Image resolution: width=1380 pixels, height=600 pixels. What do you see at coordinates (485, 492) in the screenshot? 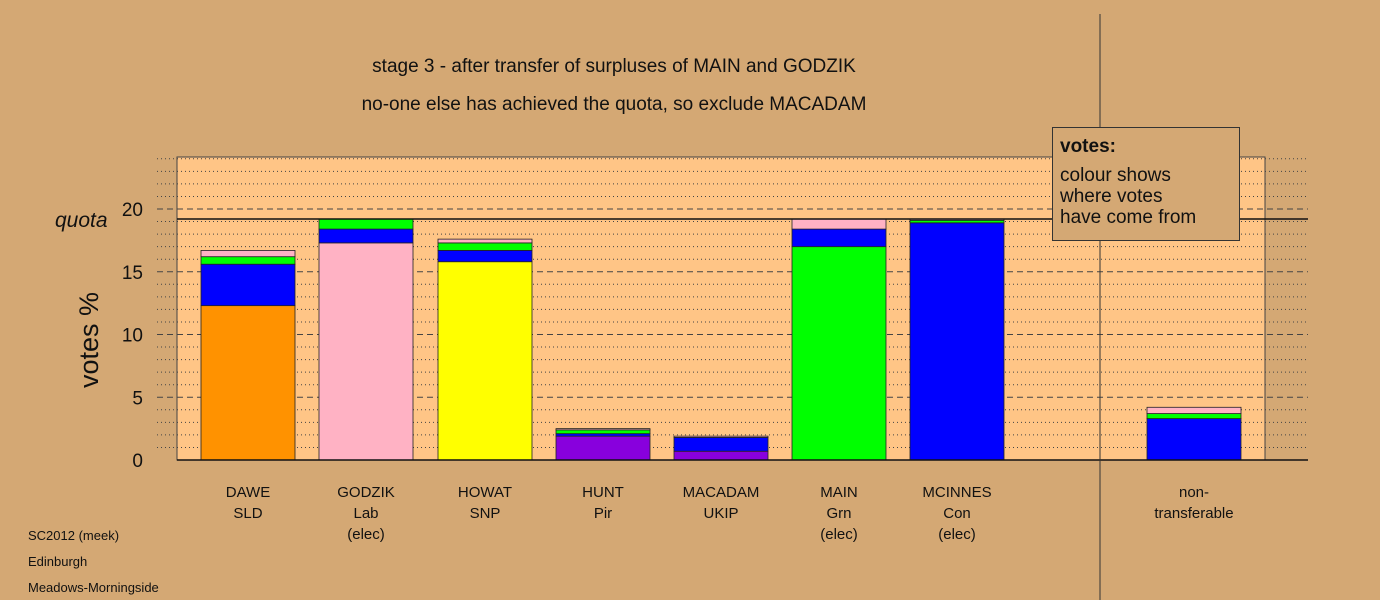
I see `candidate-name-label: HOWAT` at bounding box center [485, 492].